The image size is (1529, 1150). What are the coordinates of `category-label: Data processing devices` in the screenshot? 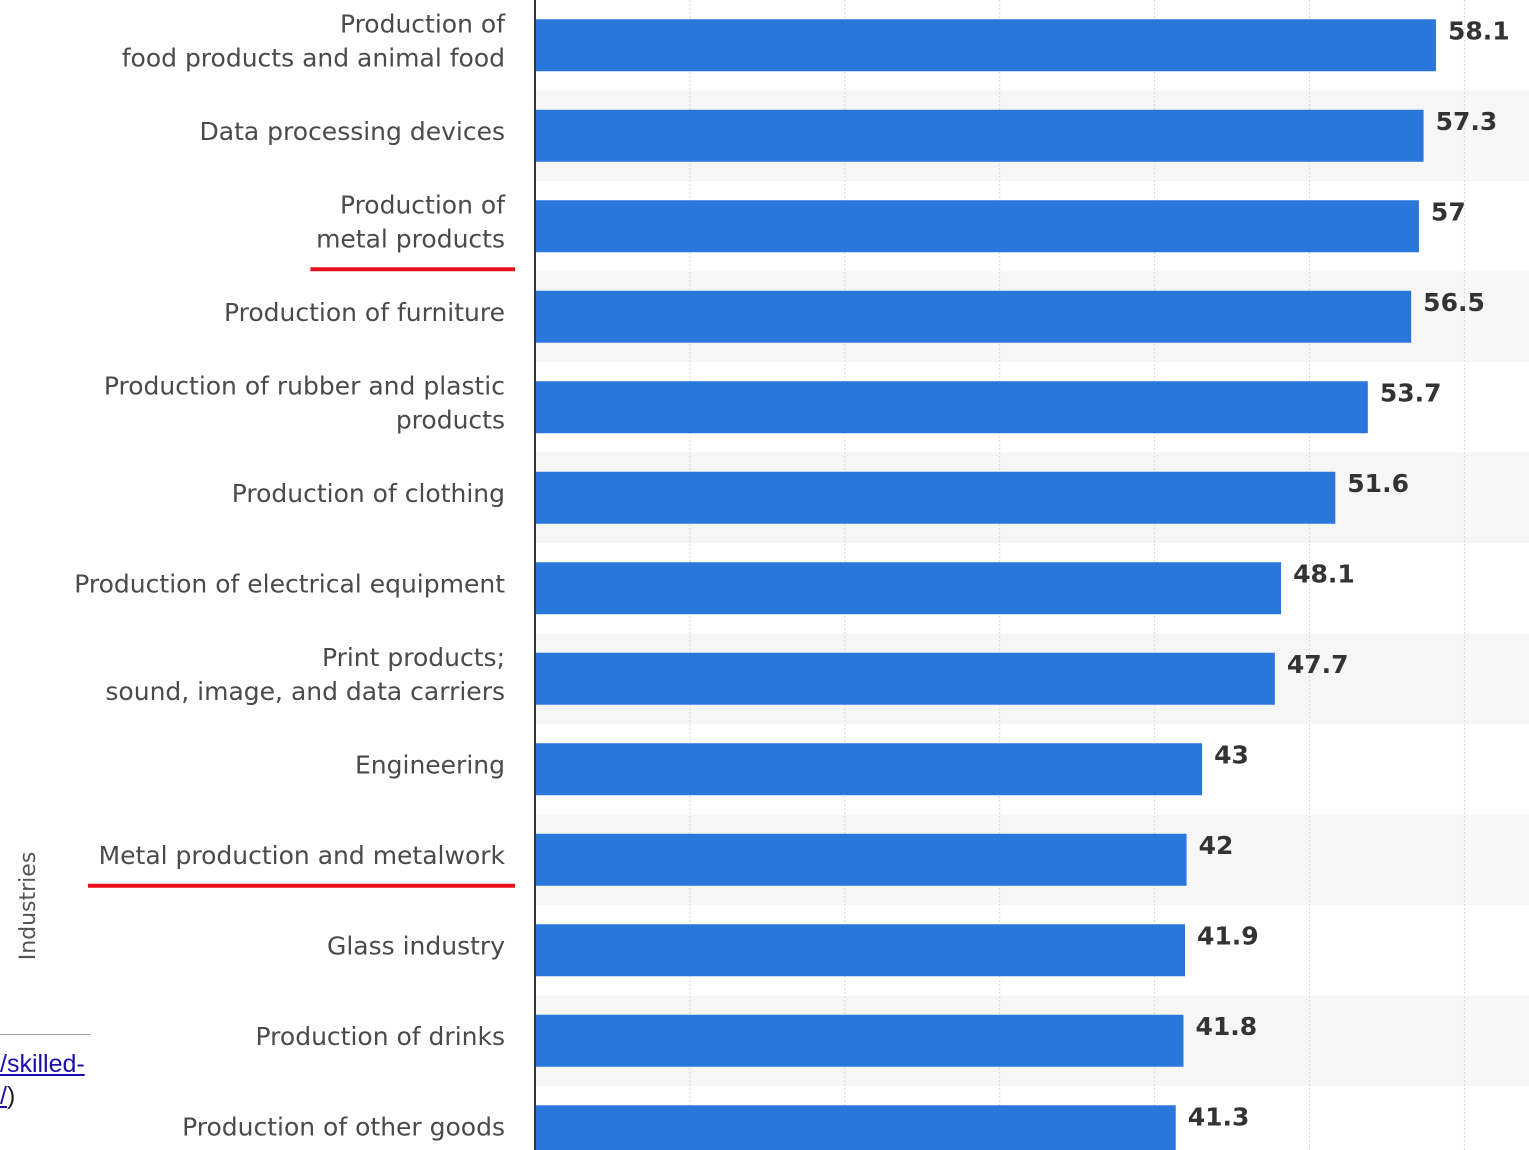 It's located at (352, 131).